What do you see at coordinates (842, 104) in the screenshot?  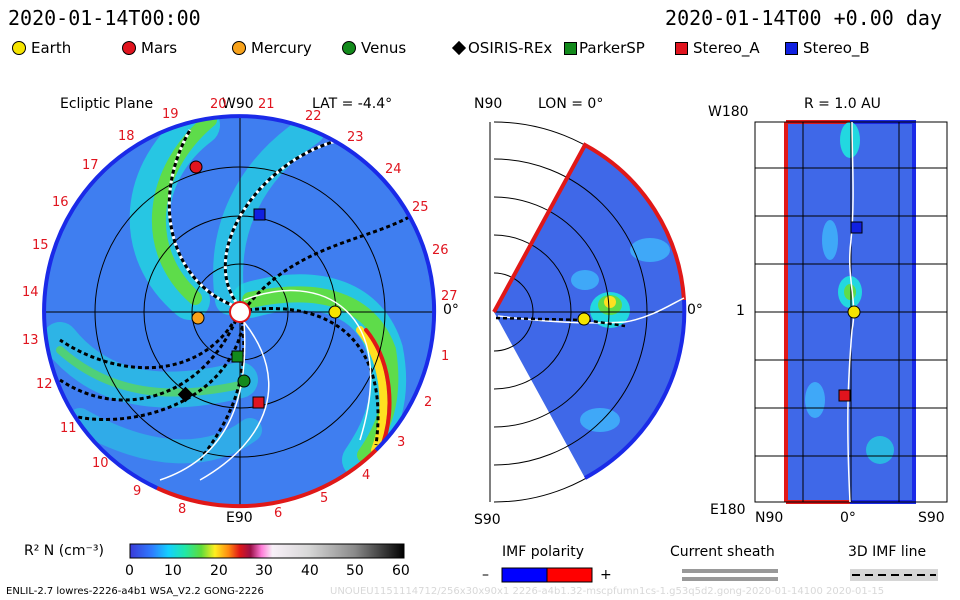 I see `radial-title: R = 1.0 AU` at bounding box center [842, 104].